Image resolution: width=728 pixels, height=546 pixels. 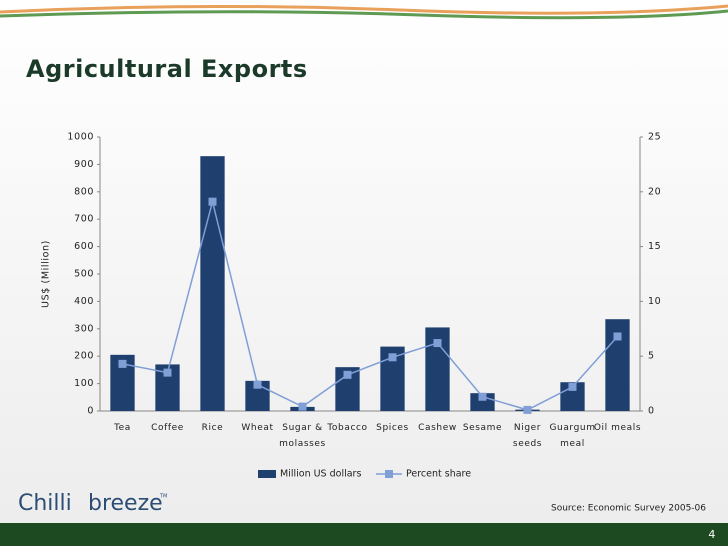 What do you see at coordinates (45, 503) in the screenshot?
I see `logo-left: Chilli` at bounding box center [45, 503].